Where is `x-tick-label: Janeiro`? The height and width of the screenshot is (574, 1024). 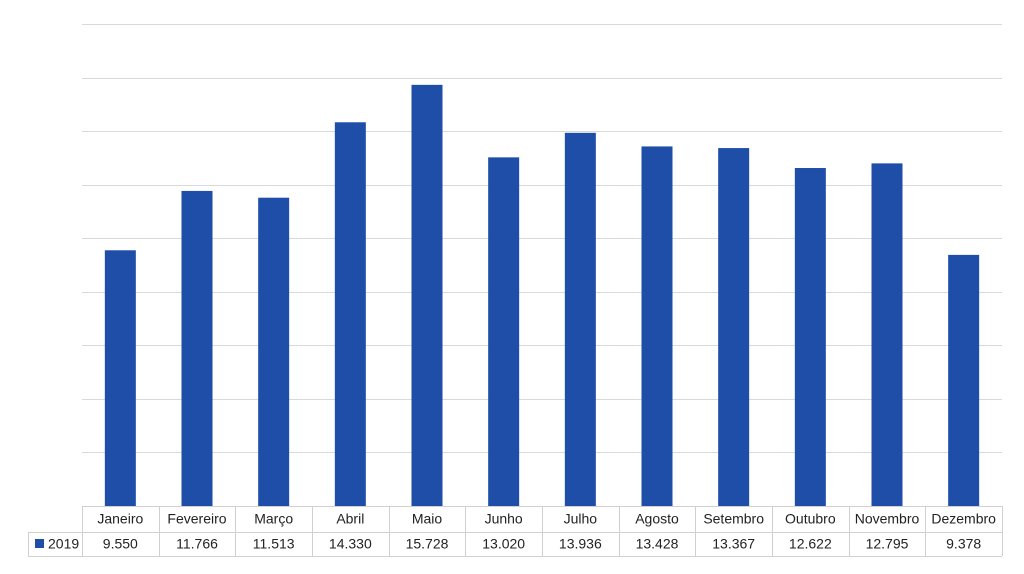 x-tick-label: Janeiro is located at coordinates (120, 519).